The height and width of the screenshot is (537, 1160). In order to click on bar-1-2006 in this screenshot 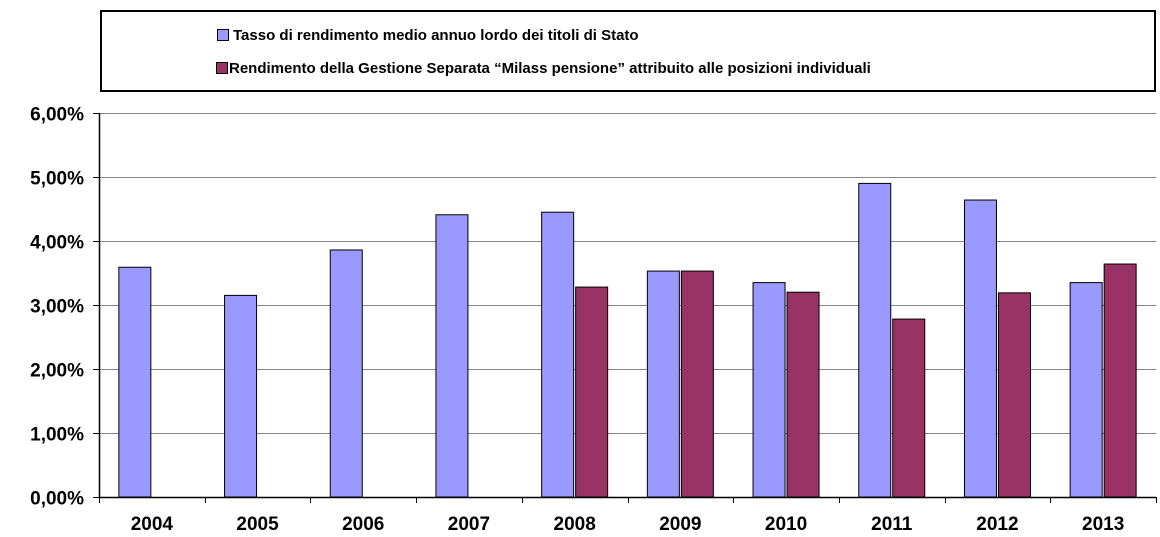, I will do `click(346, 373)`.